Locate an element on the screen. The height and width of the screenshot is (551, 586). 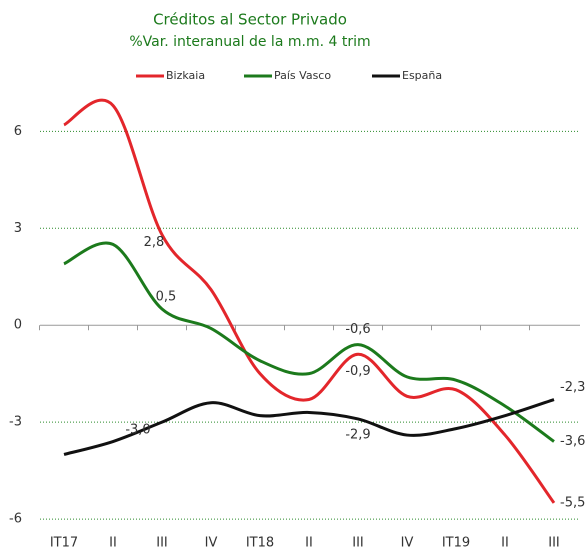
data-label: -3,0 is located at coordinates (137, 430).